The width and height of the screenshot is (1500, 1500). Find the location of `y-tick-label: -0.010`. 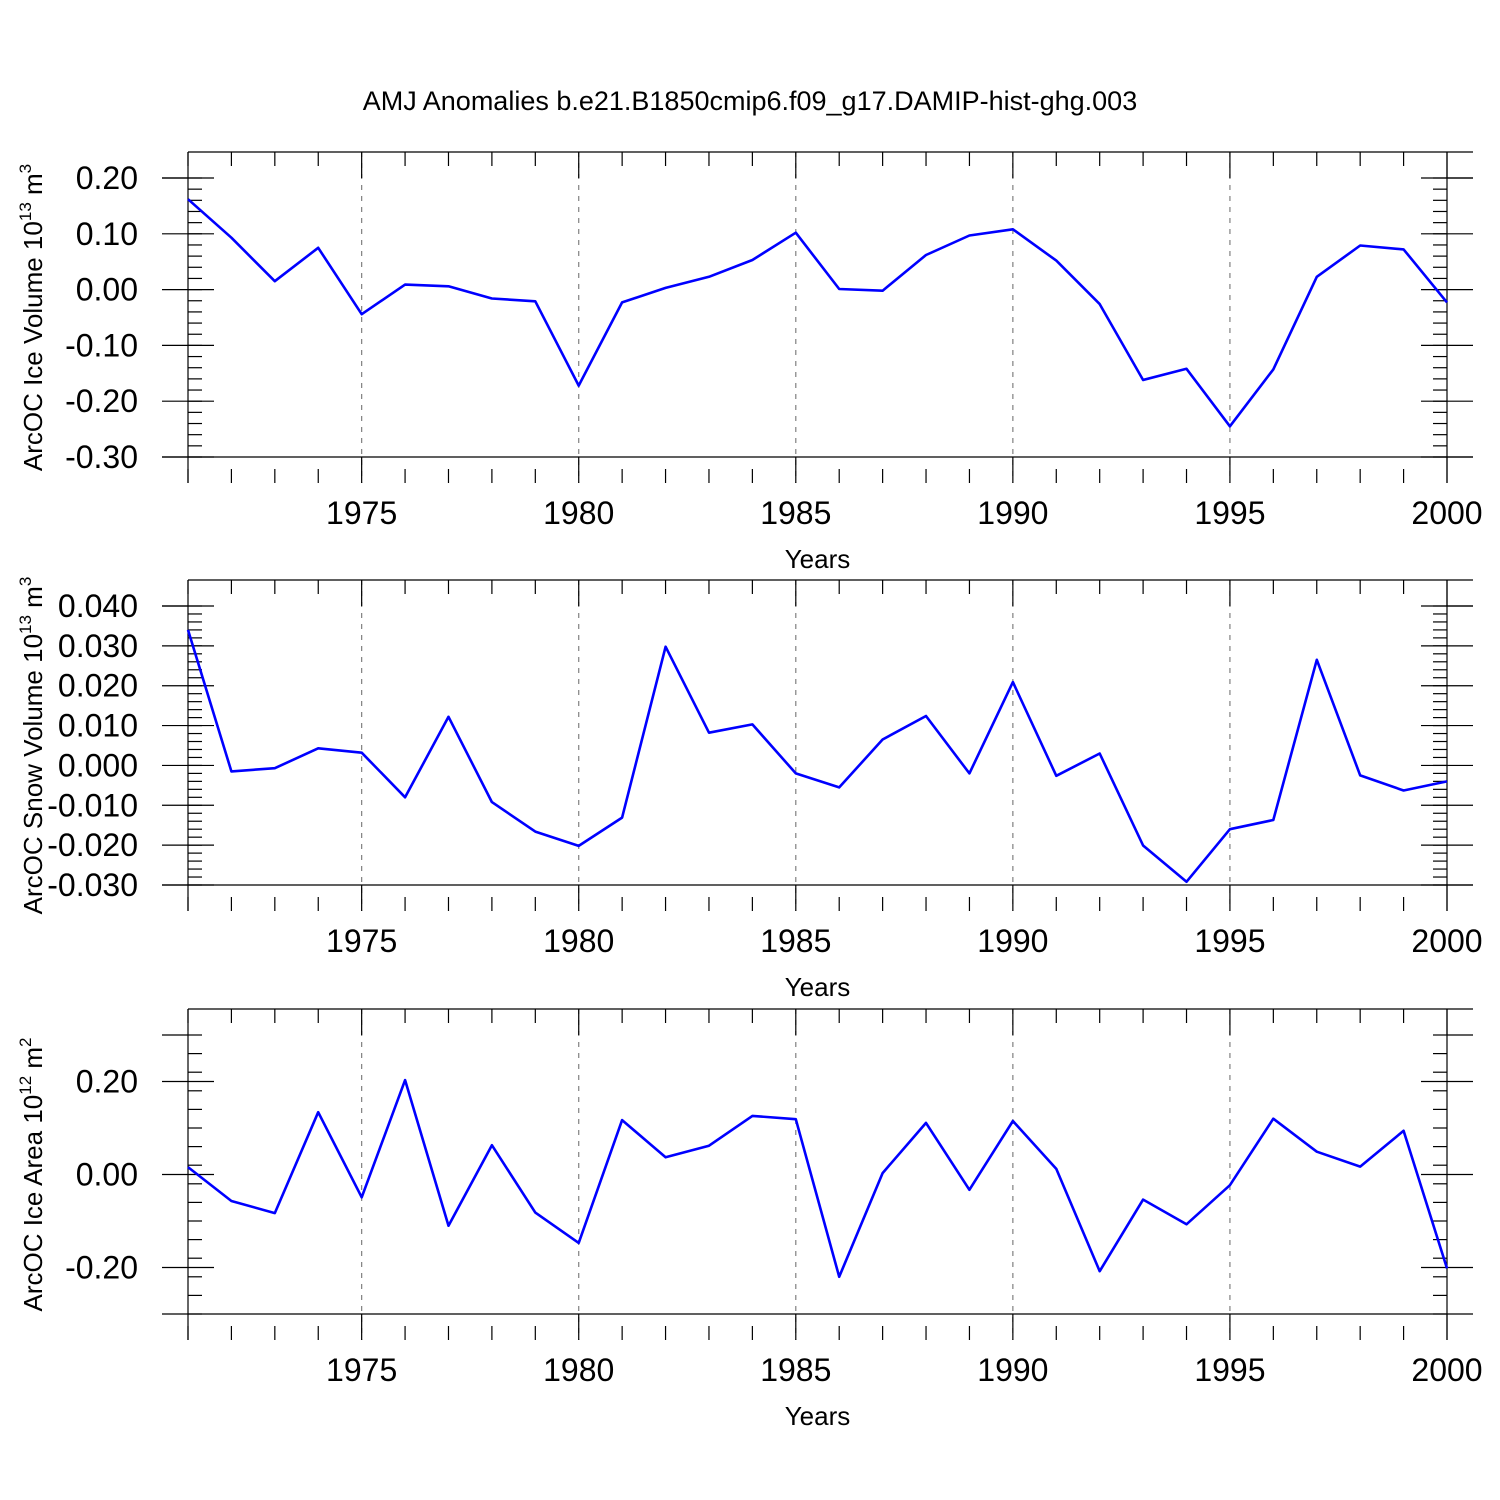

y-tick-label: -0.010 is located at coordinates (92, 805).